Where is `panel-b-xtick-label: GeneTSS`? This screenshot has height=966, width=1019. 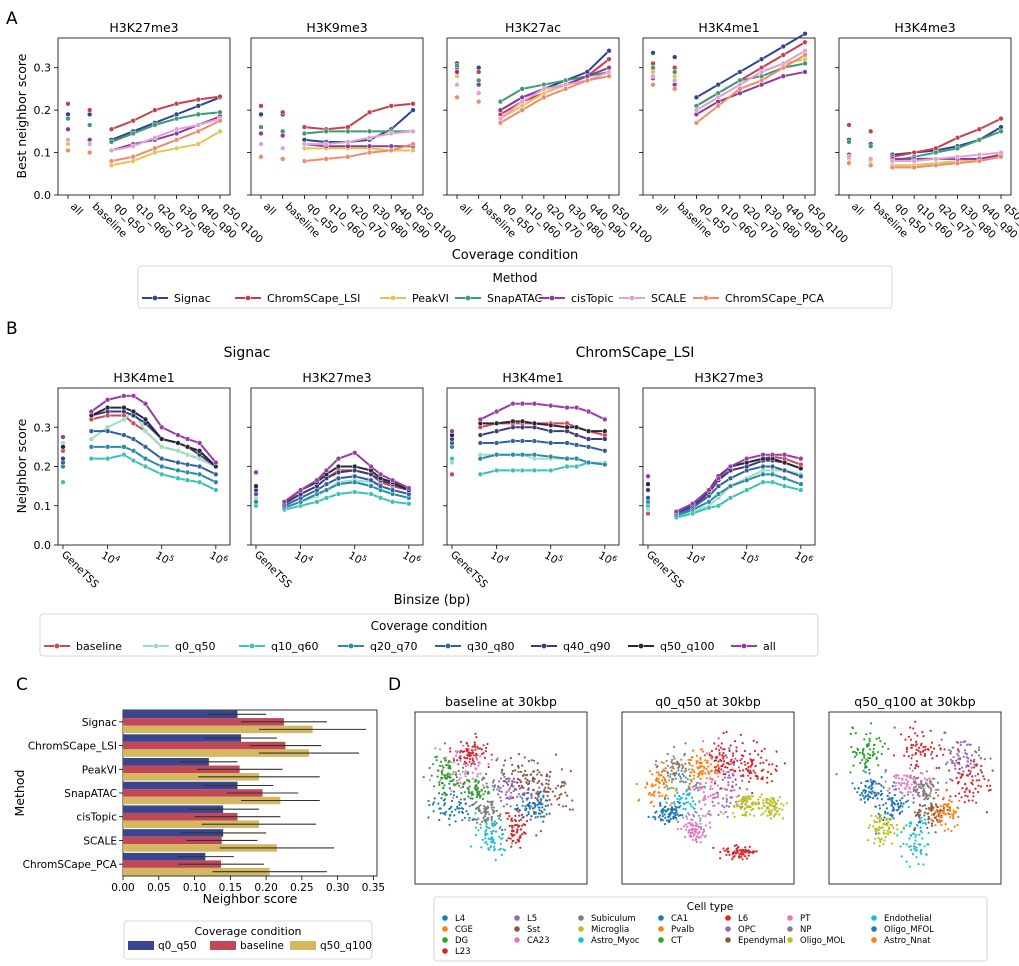
panel-b-xtick-label: GeneTSS is located at coordinates (469, 570).